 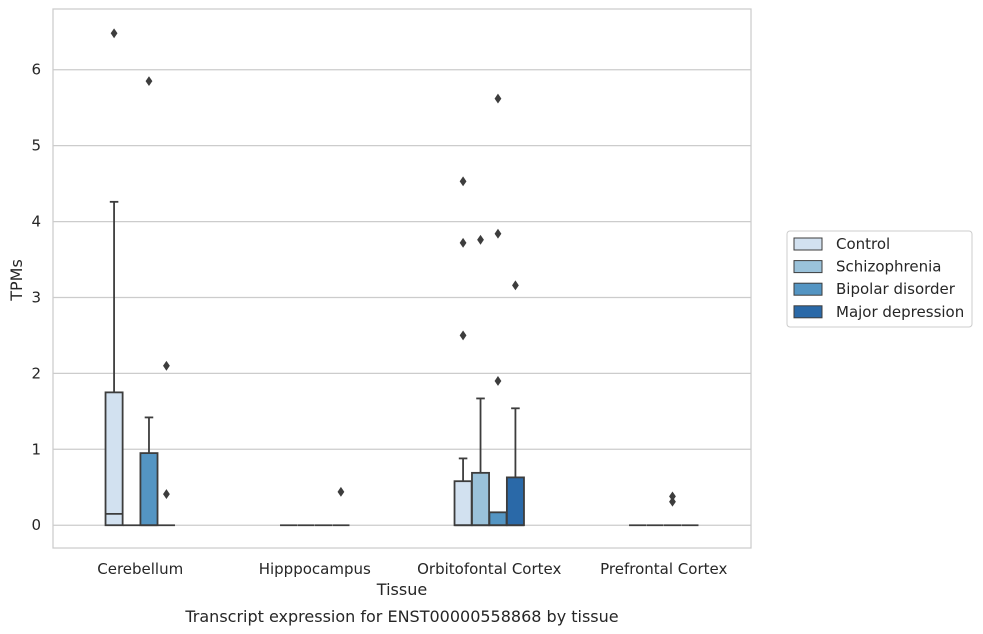 What do you see at coordinates (36, 525) in the screenshot?
I see `y-tick-label: 0` at bounding box center [36, 525].